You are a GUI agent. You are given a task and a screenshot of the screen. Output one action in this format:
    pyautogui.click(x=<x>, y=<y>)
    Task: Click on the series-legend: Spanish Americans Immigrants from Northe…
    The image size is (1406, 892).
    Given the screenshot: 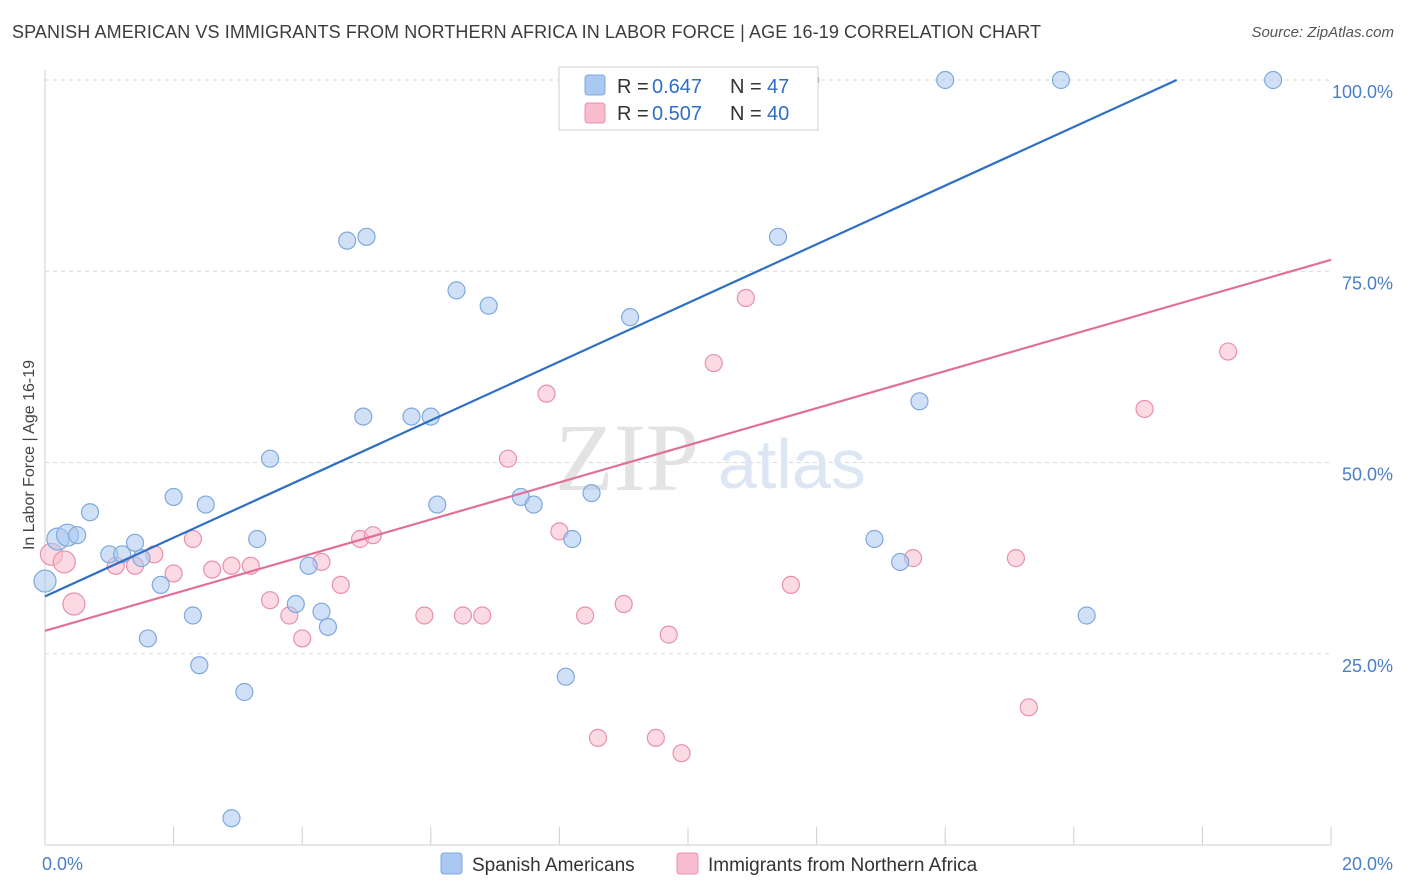 What is the action you would take?
    pyautogui.click(x=709, y=864)
    